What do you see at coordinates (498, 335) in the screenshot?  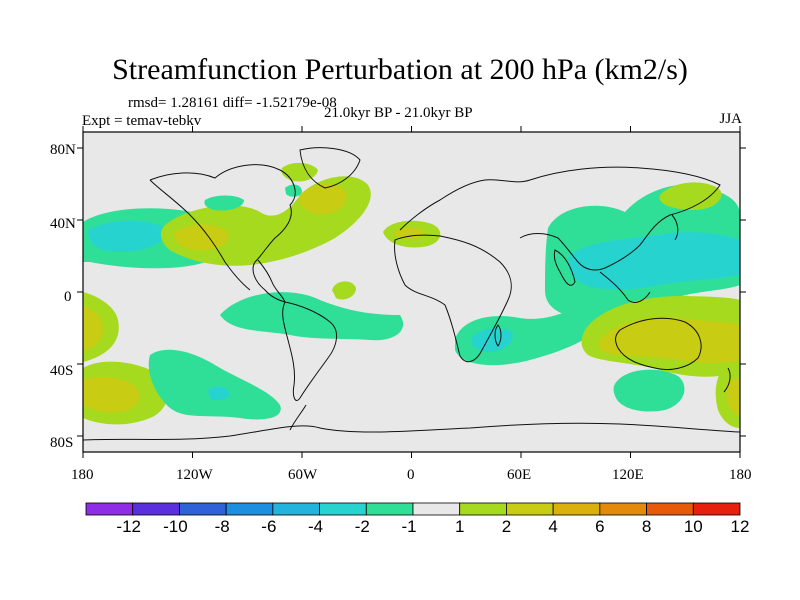 I see `coast-madagascar` at bounding box center [498, 335].